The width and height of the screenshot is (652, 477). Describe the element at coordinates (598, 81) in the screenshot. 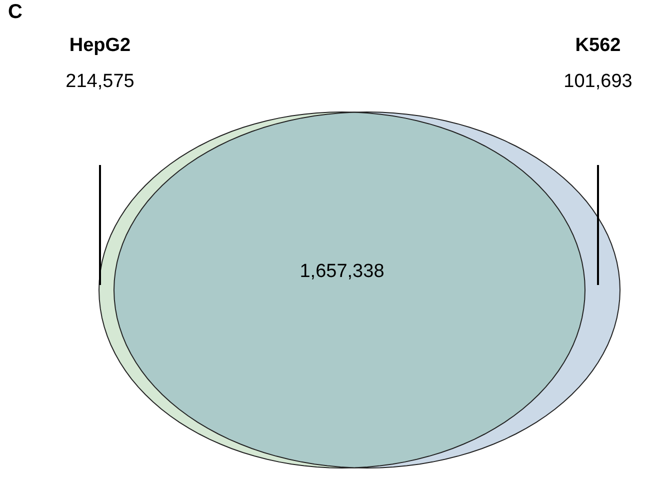

I see `data-label: 101,693` at that location.